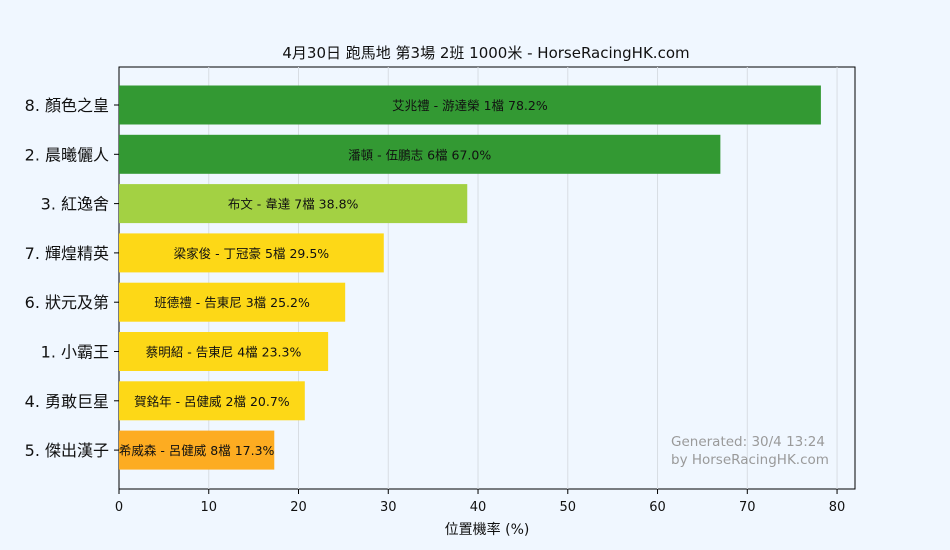 The width and height of the screenshot is (950, 550). I want to click on watermark-line-1: Generated: 30/4 13:24, so click(748, 442).